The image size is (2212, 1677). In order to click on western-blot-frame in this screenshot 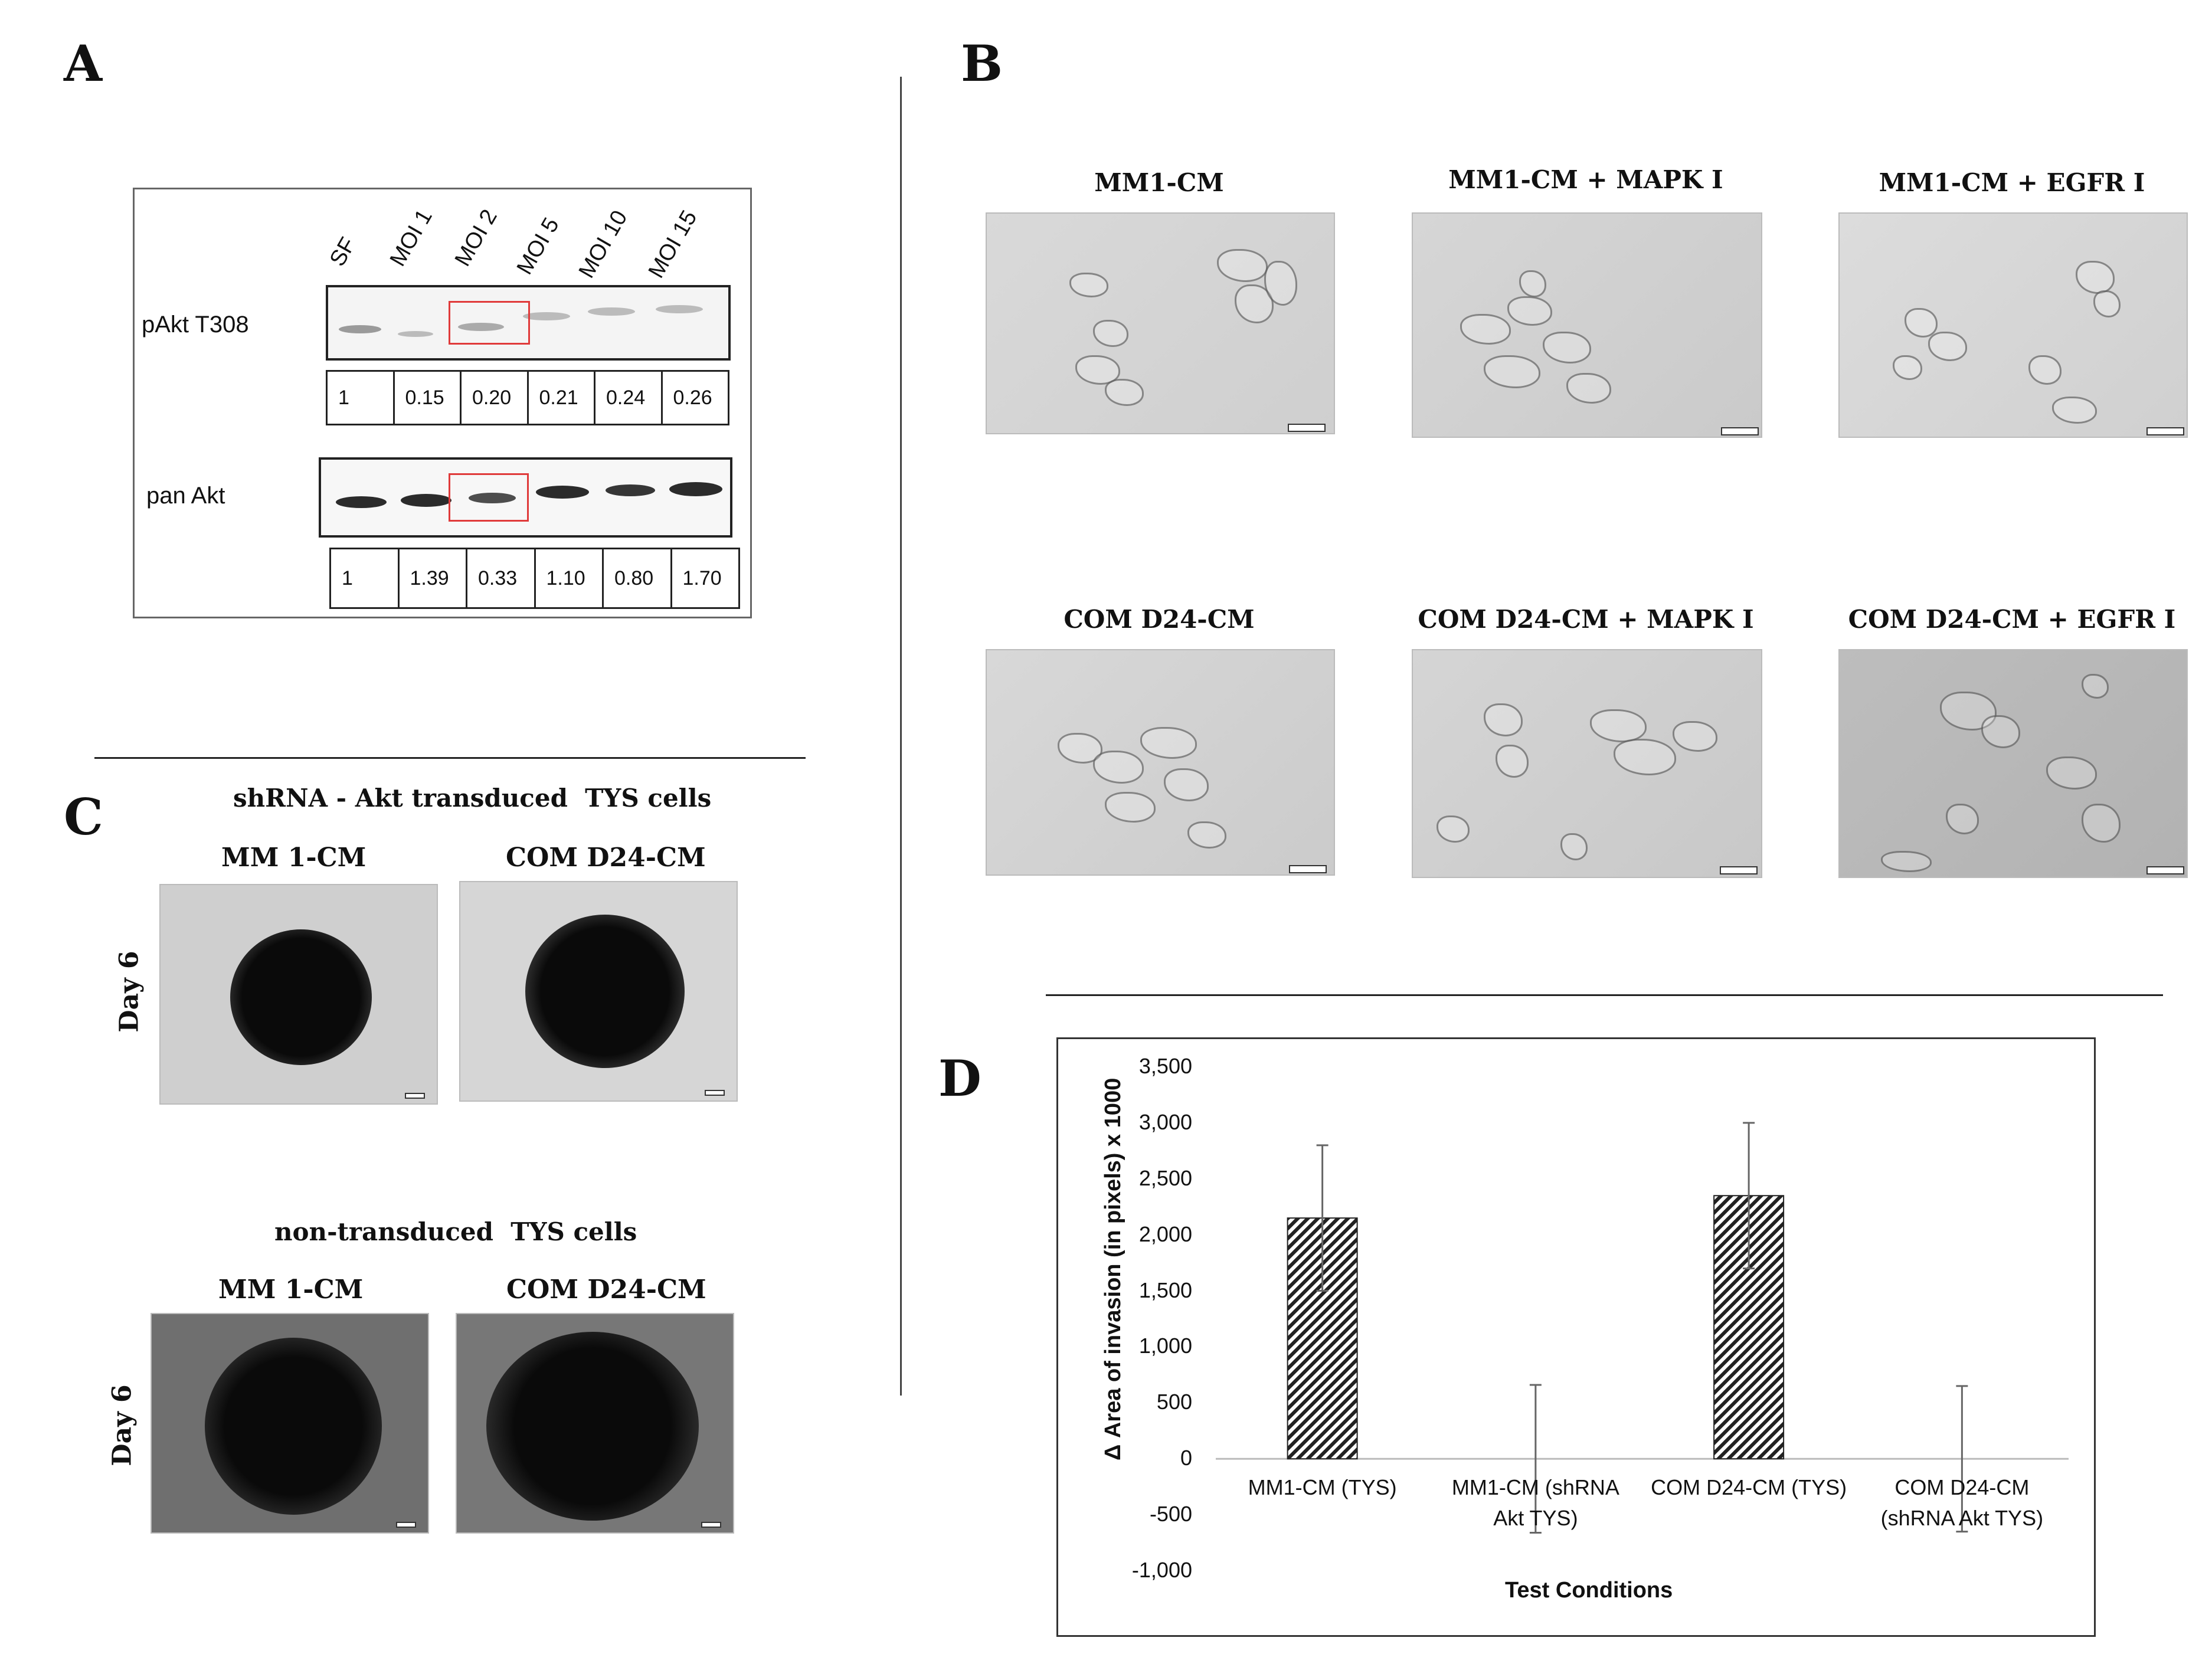, I will do `click(442, 403)`.